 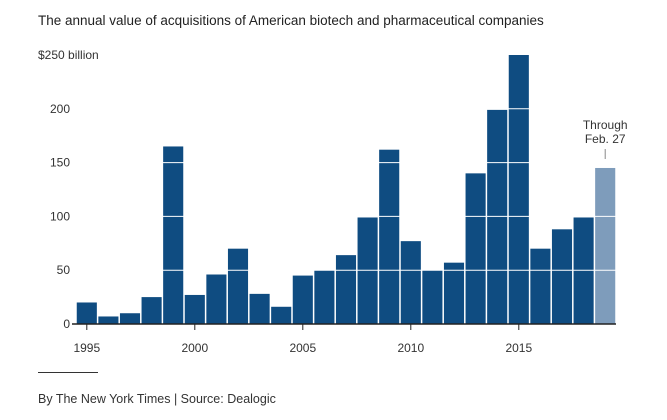 What do you see at coordinates (605, 125) in the screenshot?
I see `partial-note-line-1: Through` at bounding box center [605, 125].